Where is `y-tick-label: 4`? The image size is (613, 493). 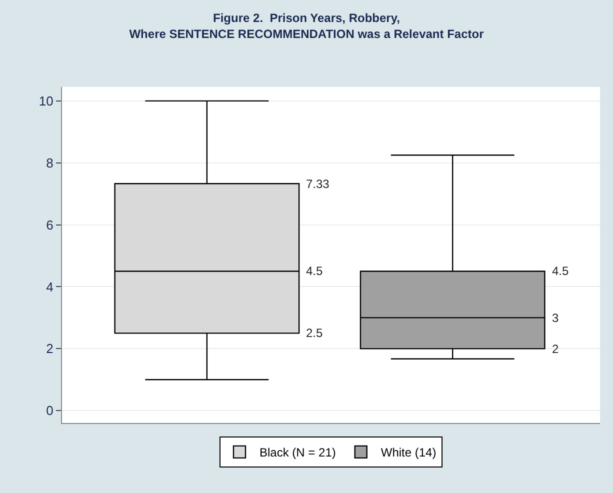 y-tick-label: 4 is located at coordinates (50, 286).